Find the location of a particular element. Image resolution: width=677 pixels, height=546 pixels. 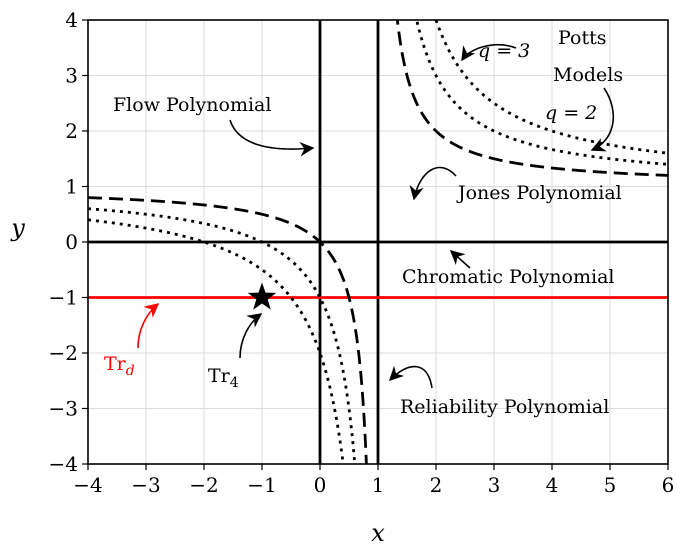

y-axis-label: y is located at coordinates (17, 228).